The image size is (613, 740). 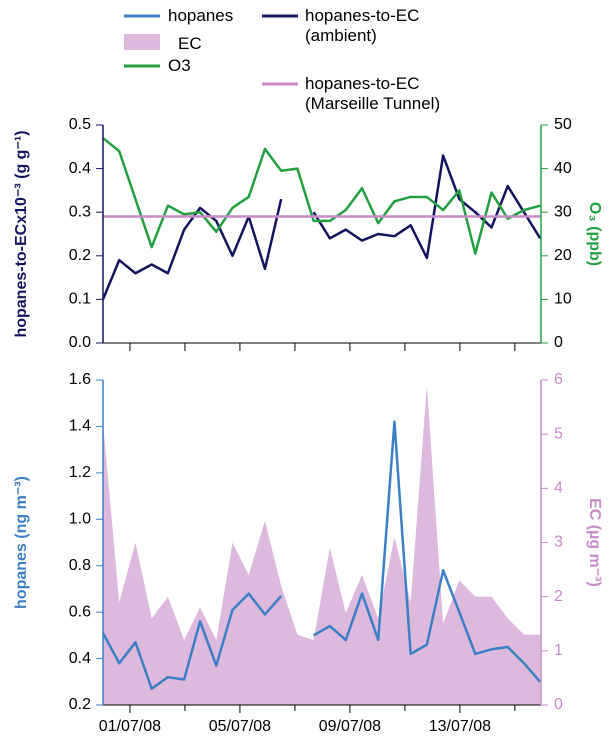 What do you see at coordinates (190, 43) in the screenshot?
I see `legend-label: EC` at bounding box center [190, 43].